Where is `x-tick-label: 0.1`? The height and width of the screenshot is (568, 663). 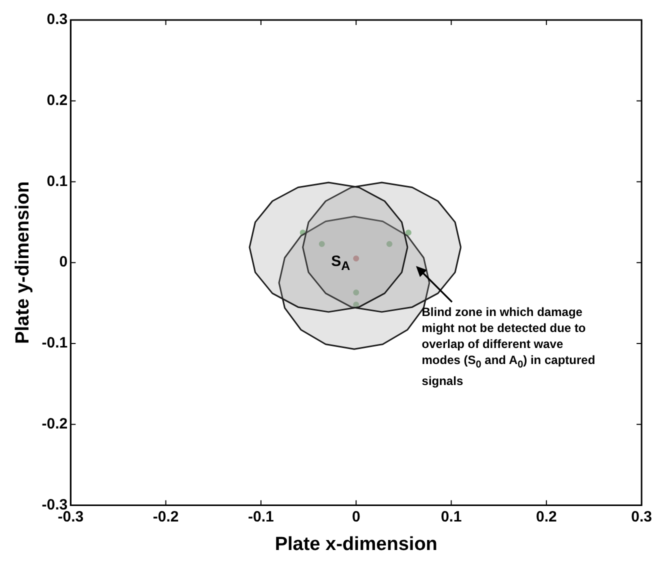 x-tick-label: 0.1 is located at coordinates (451, 517).